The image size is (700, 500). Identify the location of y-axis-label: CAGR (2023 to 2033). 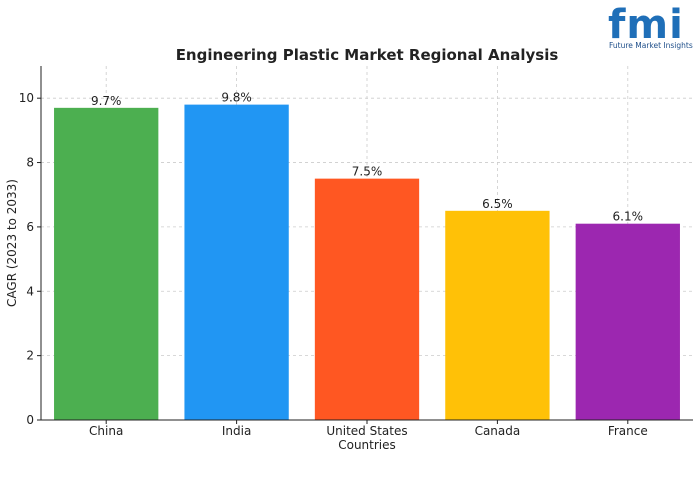
(12, 243).